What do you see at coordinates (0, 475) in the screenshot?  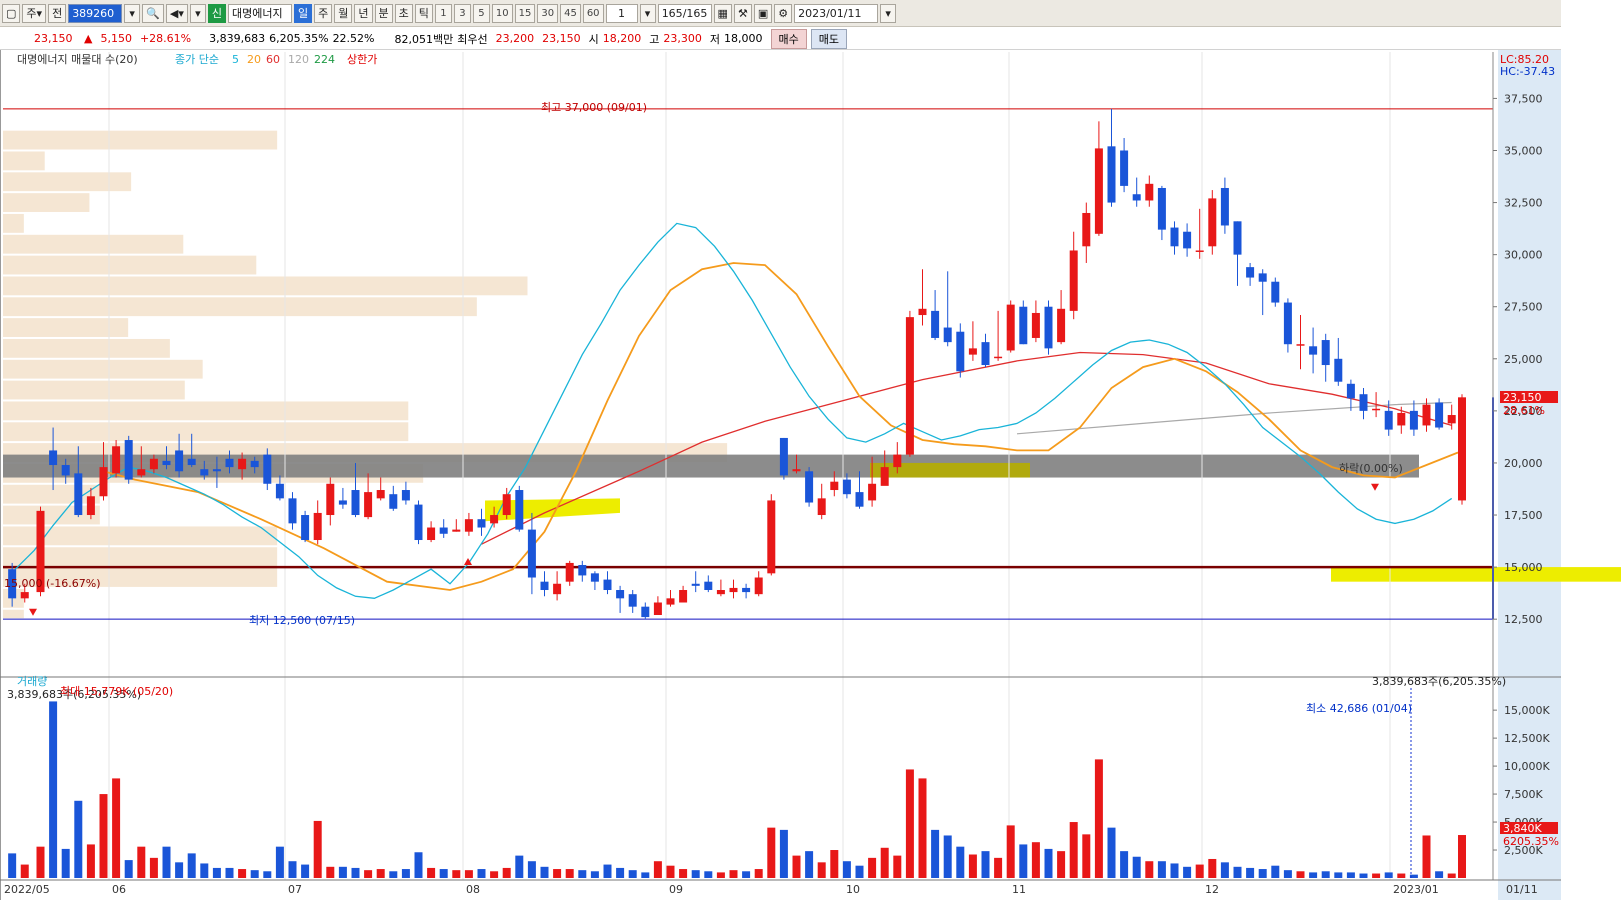 I see `left-border` at bounding box center [0, 475].